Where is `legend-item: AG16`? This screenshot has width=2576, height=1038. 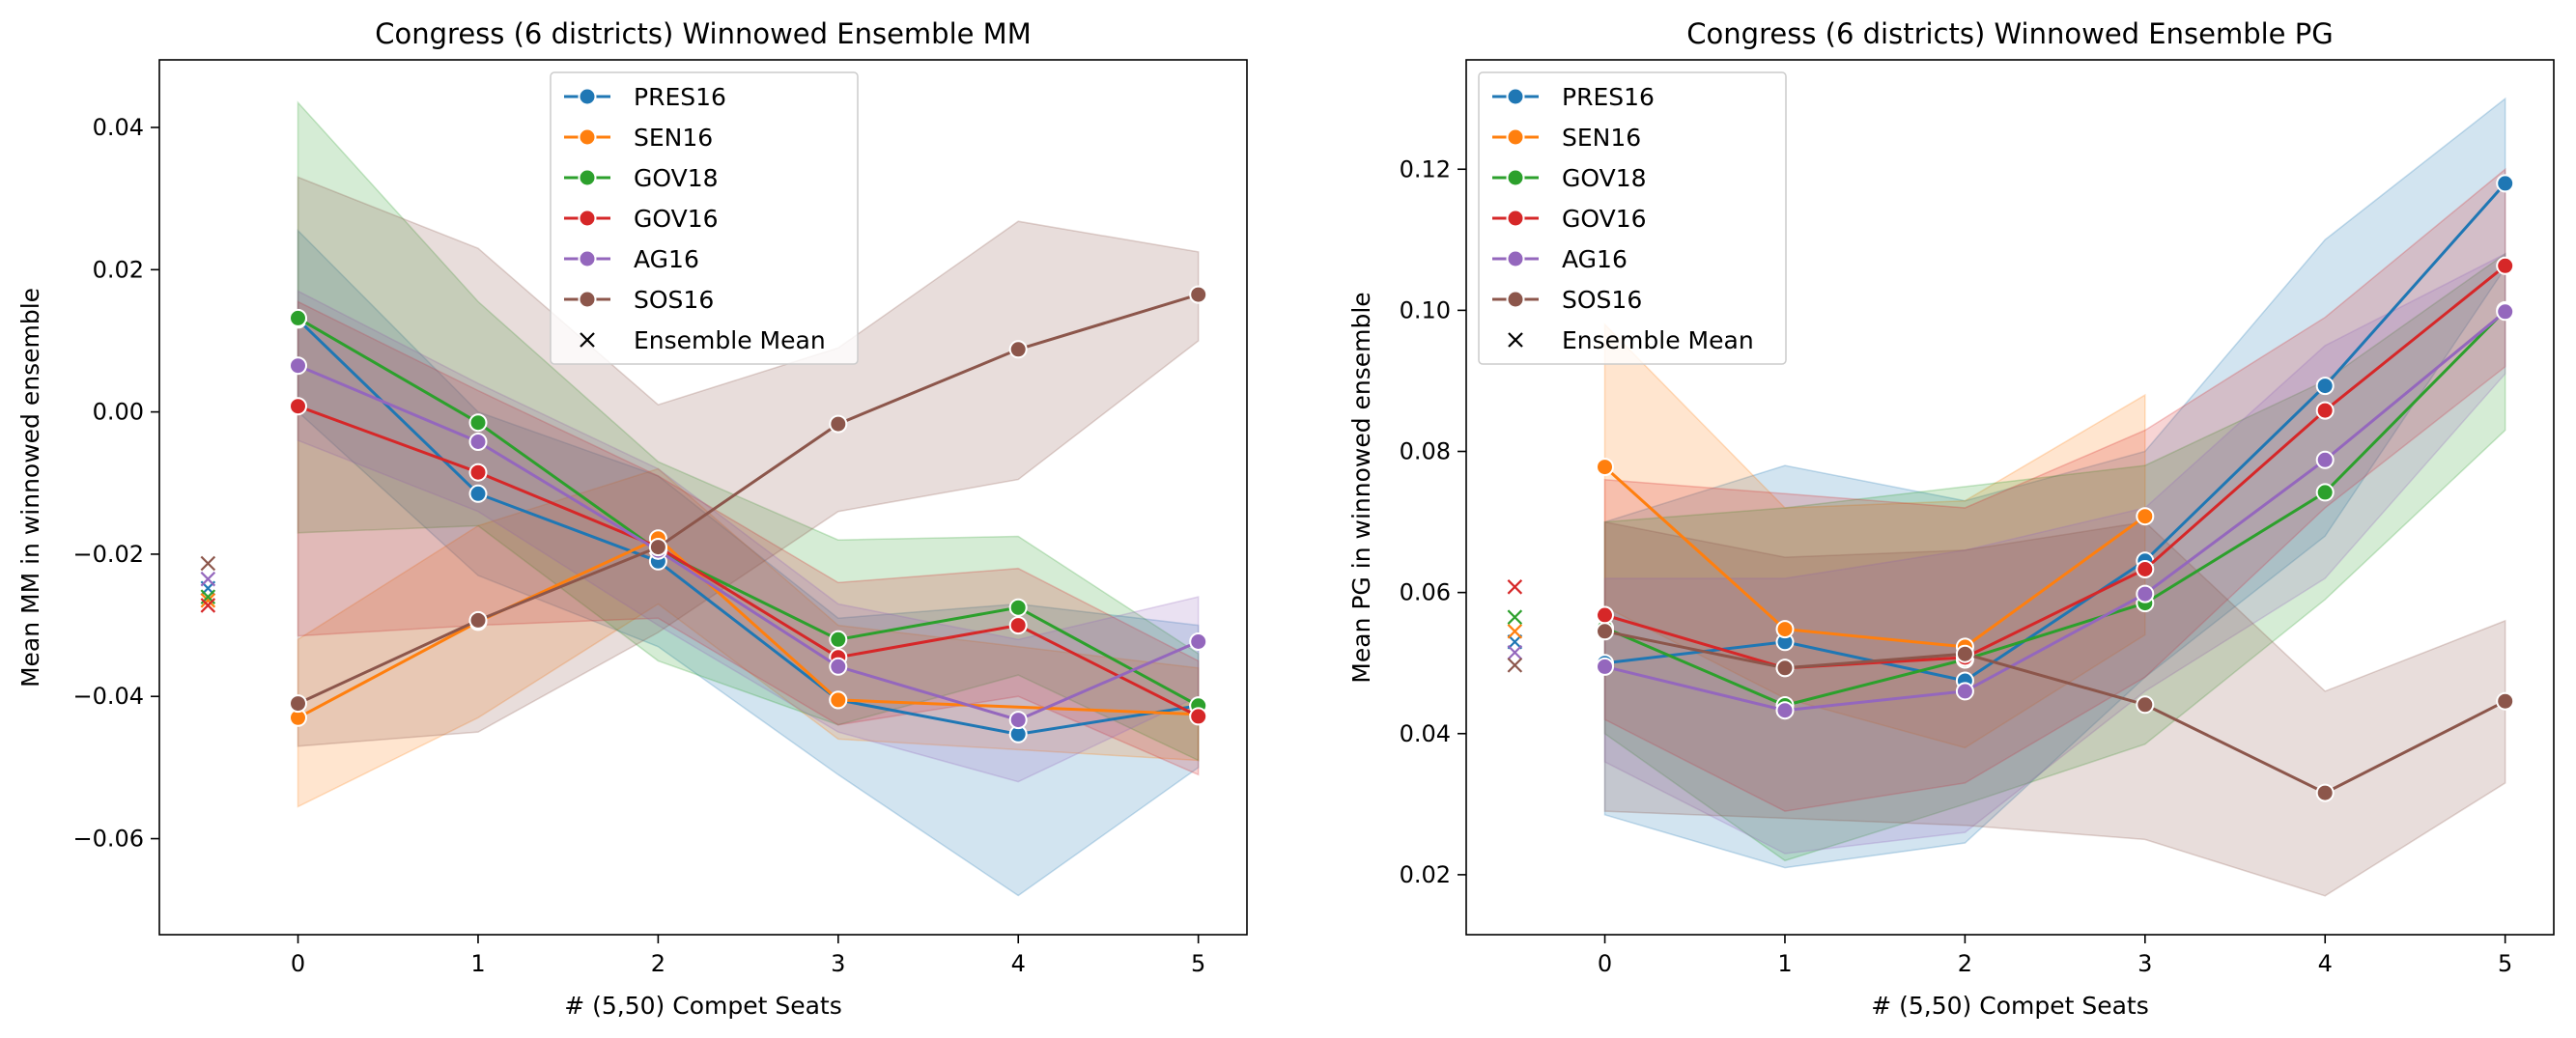
legend-item: AG16 is located at coordinates (1560, 259).